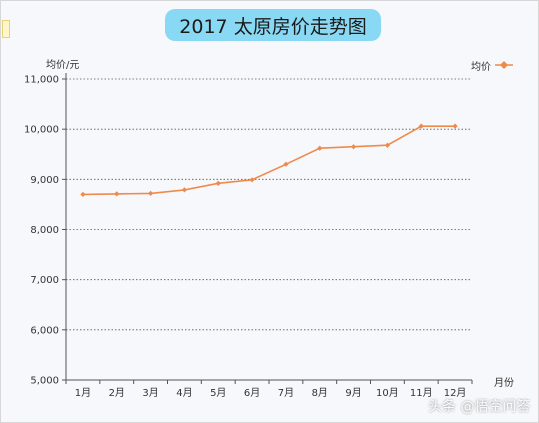 The width and height of the screenshot is (539, 423). What do you see at coordinates (44, 330) in the screenshot?
I see `y-tick-label: 6,000` at bounding box center [44, 330].